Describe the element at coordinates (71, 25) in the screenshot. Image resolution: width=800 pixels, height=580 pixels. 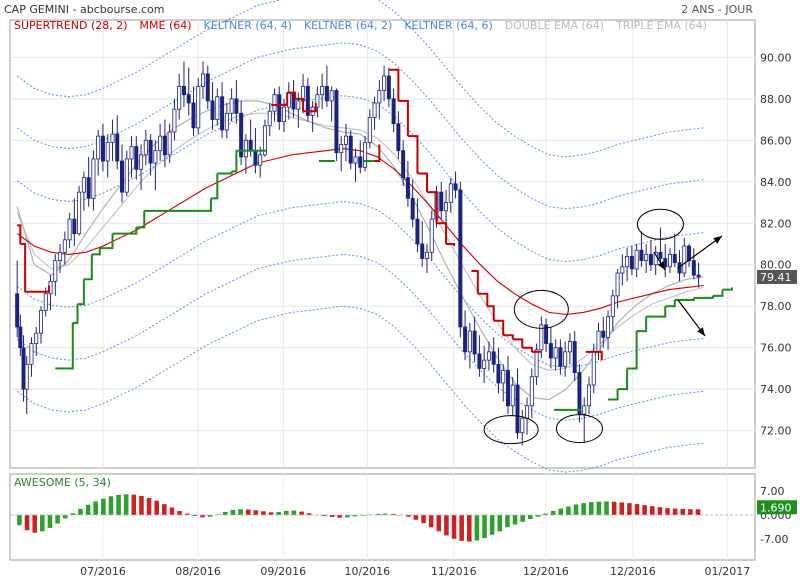
I see `legend-item: SUPERTREND (28, 2)` at that location.